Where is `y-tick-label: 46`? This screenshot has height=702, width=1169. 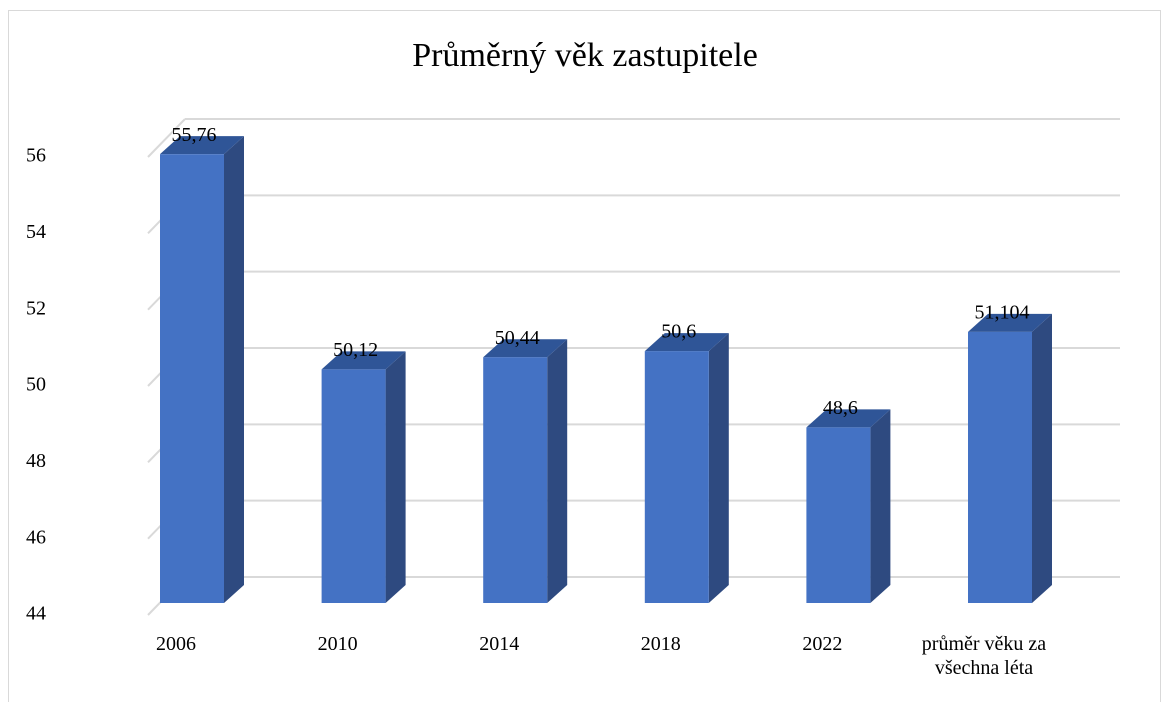
y-tick-label: 46 is located at coordinates (36, 537).